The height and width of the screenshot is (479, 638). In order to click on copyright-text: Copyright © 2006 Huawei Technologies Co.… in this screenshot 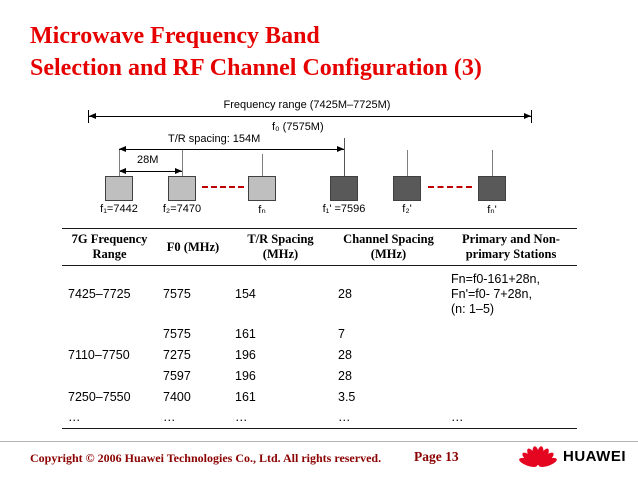, I will do `click(206, 458)`.